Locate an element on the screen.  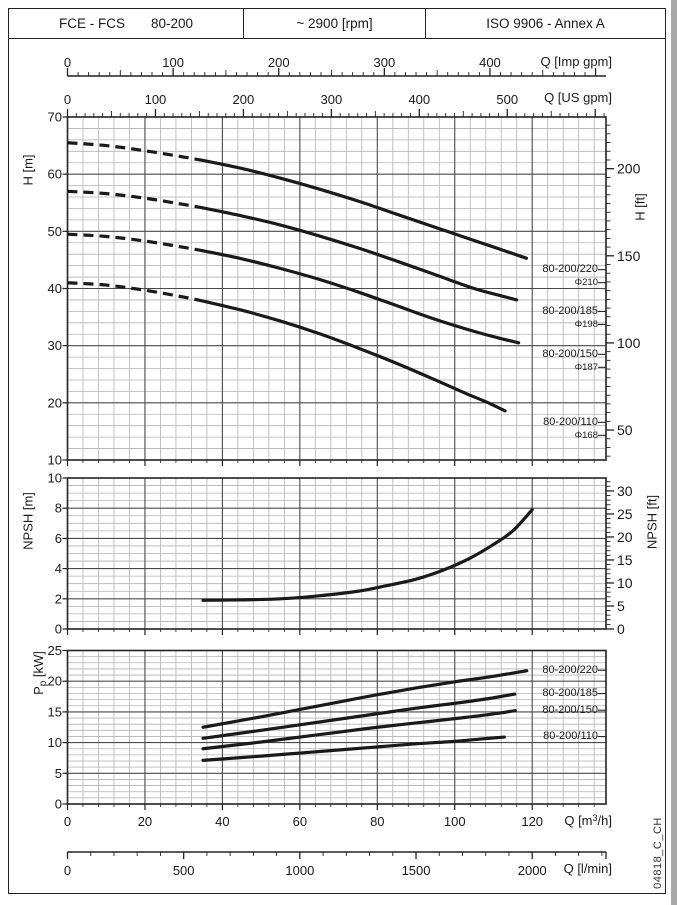
scan-edge-shadow is located at coordinates (674, 452).